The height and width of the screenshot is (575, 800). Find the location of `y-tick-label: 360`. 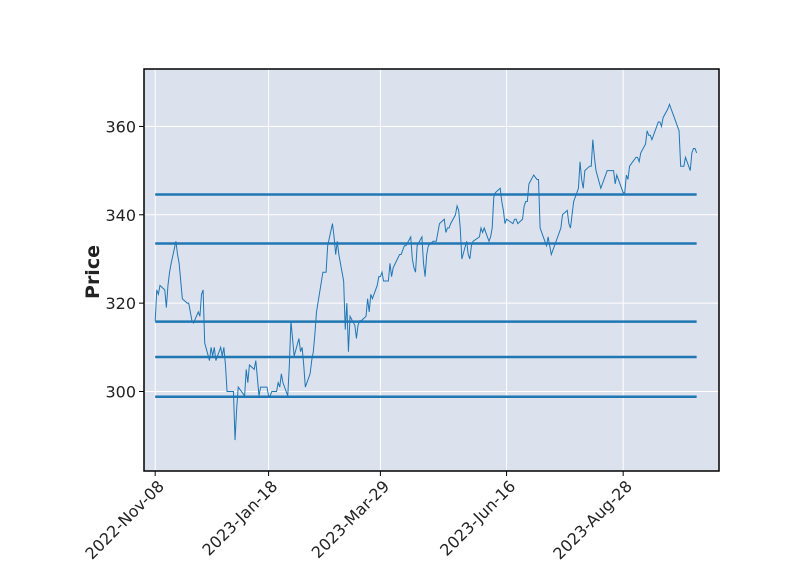

y-tick-label: 360 is located at coordinates (120, 126).